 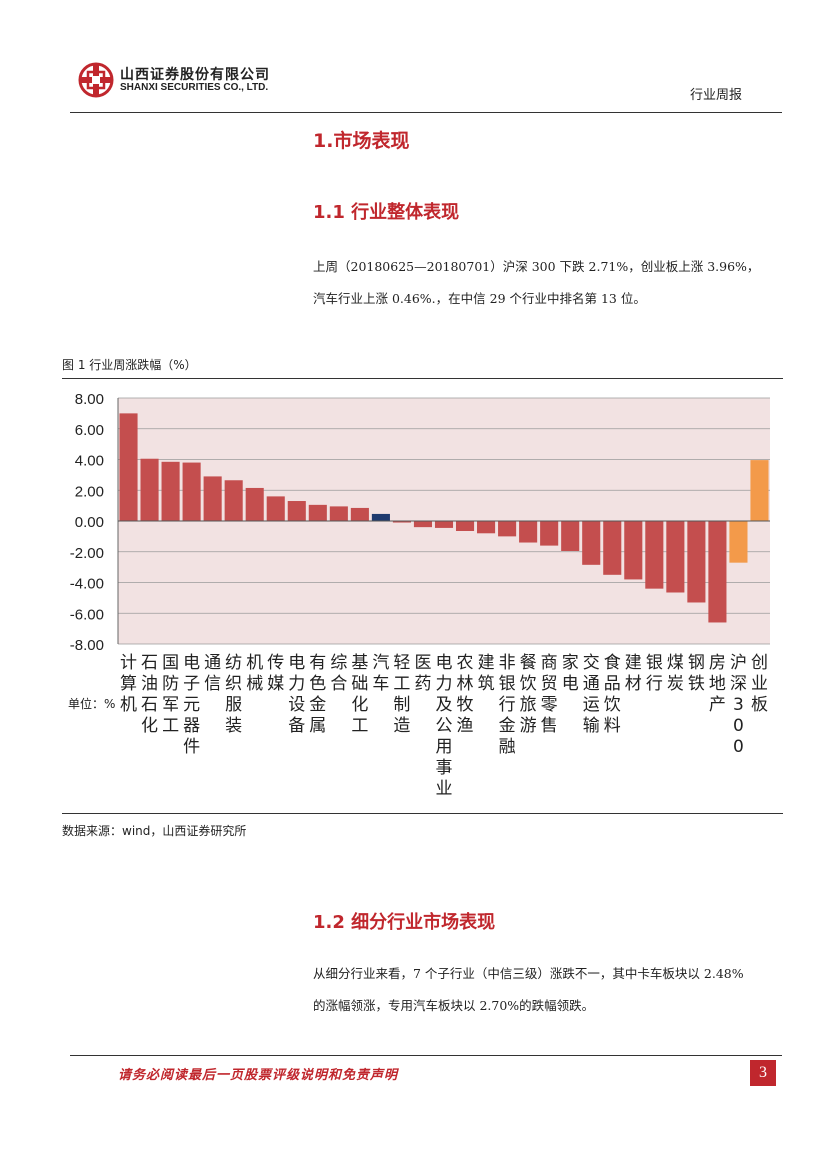 What do you see at coordinates (361, 141) in the screenshot?
I see `section-title: 1.市场表现` at bounding box center [361, 141].